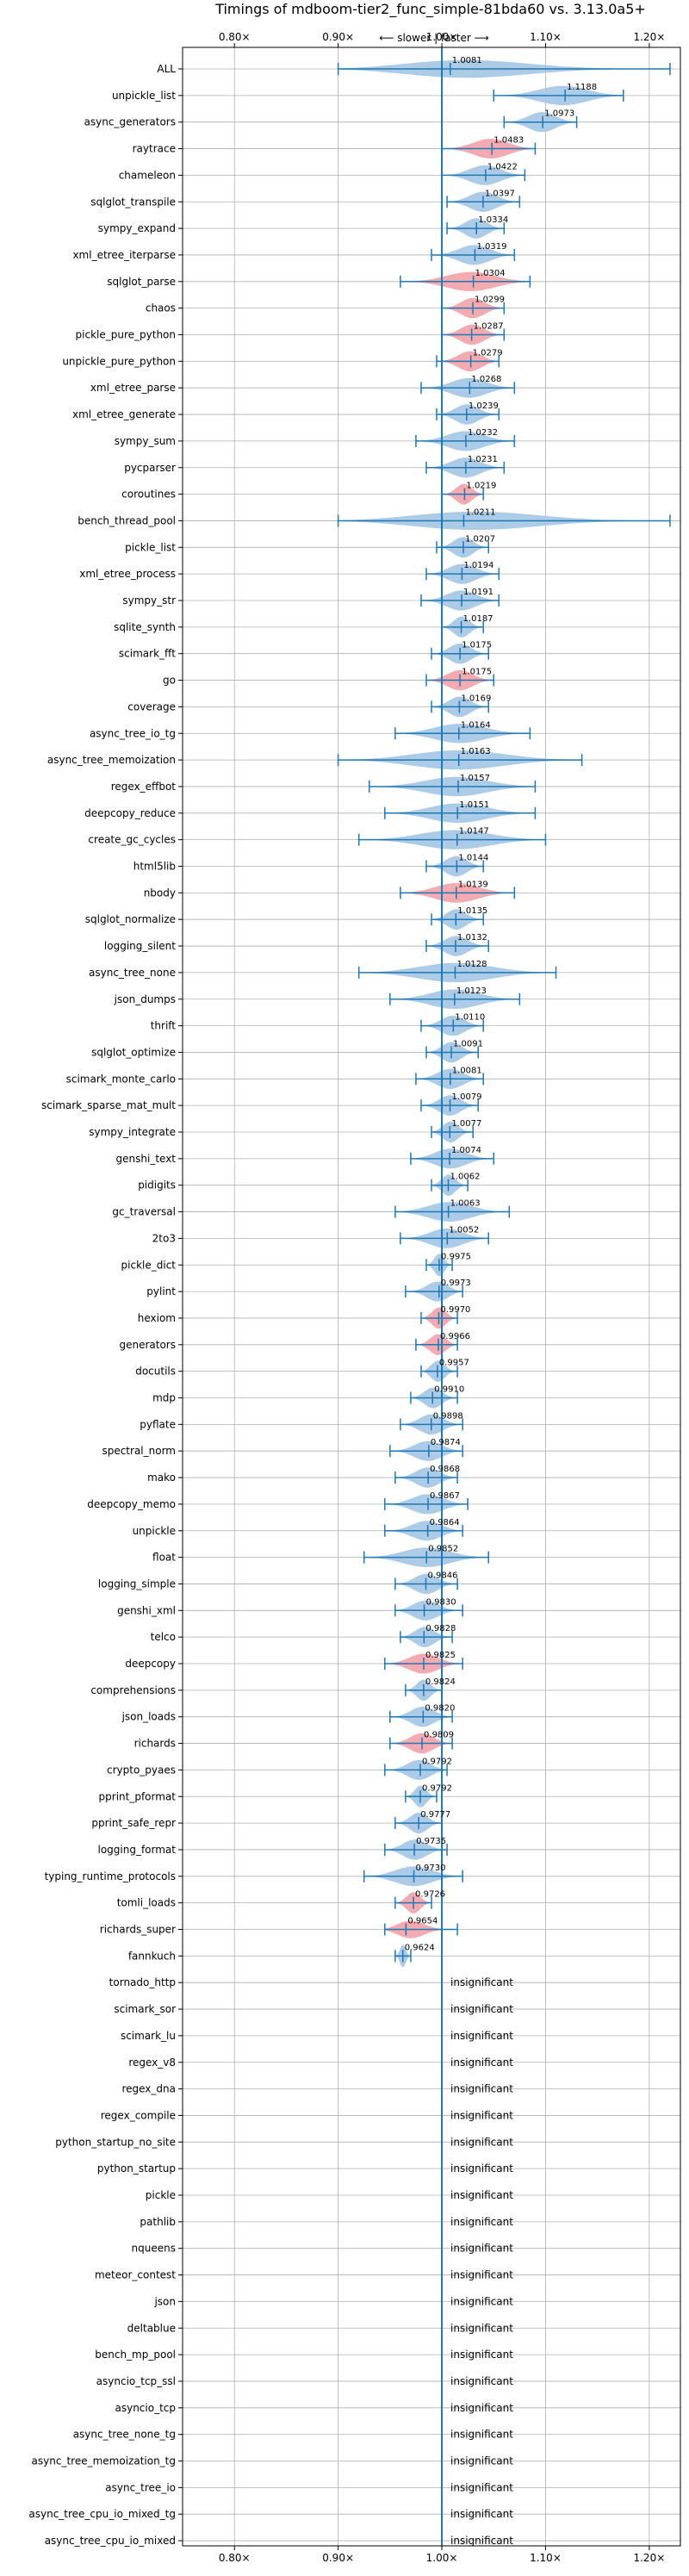 This screenshot has width=689, height=2576. I want to click on benchmark-name-label: unpickle_pure_python, so click(119, 361).